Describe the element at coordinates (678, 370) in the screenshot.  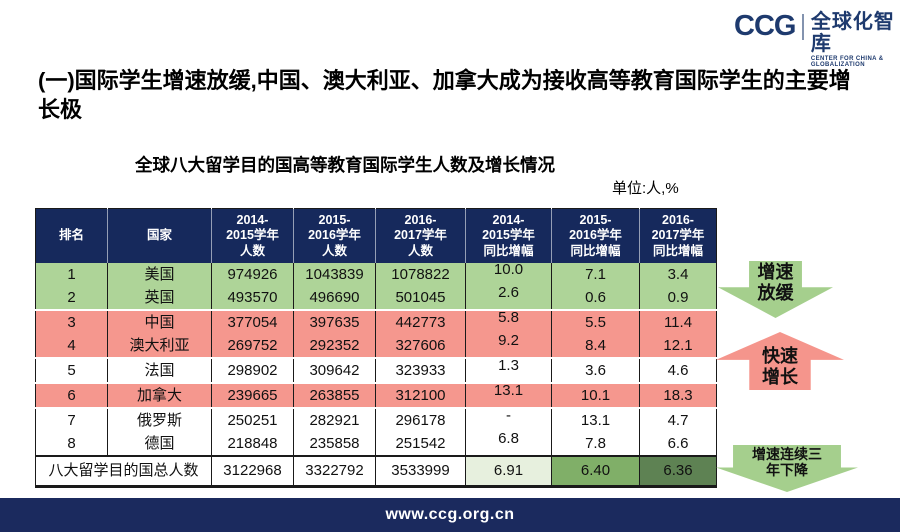
I see `growth-cell: 4.6` at that location.